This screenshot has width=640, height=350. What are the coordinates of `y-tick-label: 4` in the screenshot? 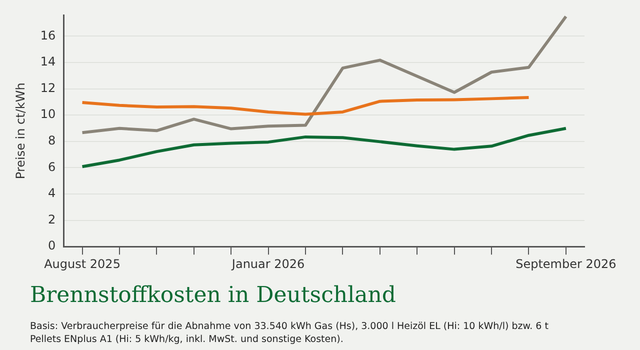 It's located at (52, 193).